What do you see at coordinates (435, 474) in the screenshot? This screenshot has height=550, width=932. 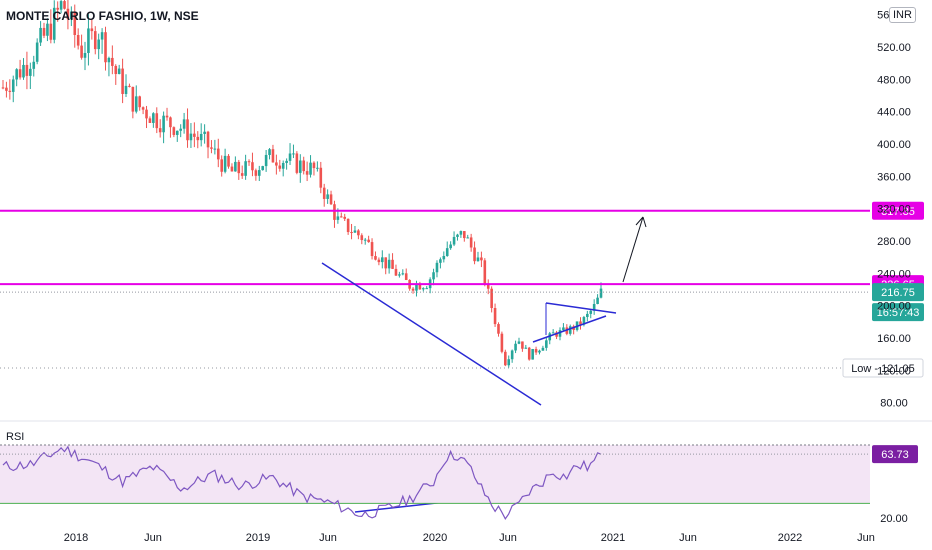 I see `rsi-band` at bounding box center [435, 474].